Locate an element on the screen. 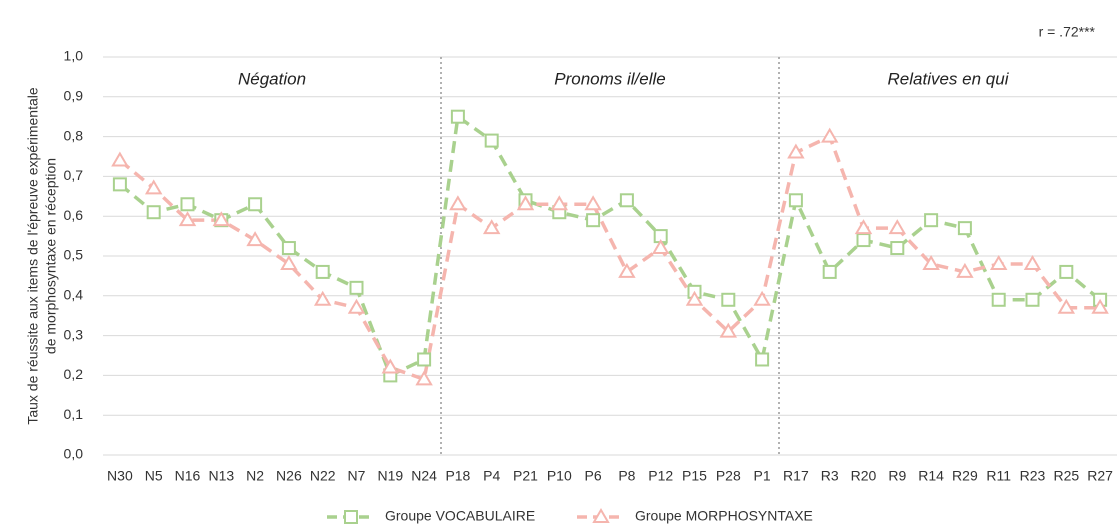  x-tick-label: P10 is located at coordinates (559, 476).